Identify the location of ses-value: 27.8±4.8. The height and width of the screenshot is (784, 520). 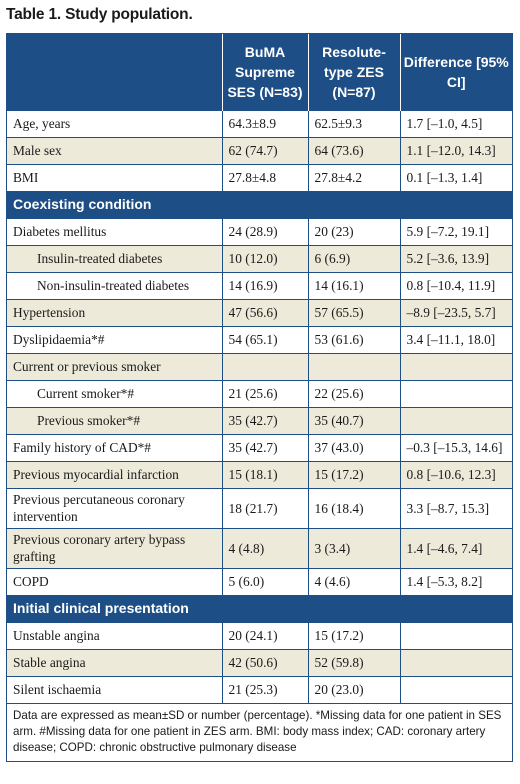
(264, 177).